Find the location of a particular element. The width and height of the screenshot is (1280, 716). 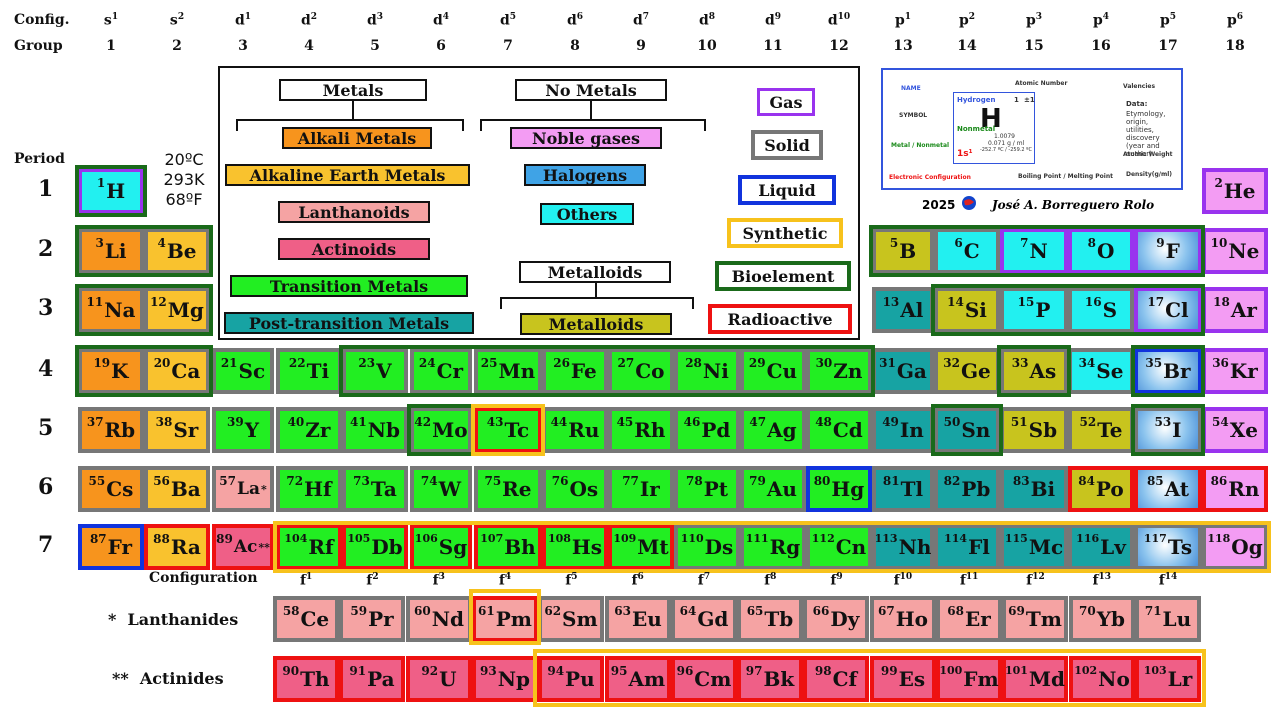

element-nb: 41 Nb is located at coordinates (375, 430).